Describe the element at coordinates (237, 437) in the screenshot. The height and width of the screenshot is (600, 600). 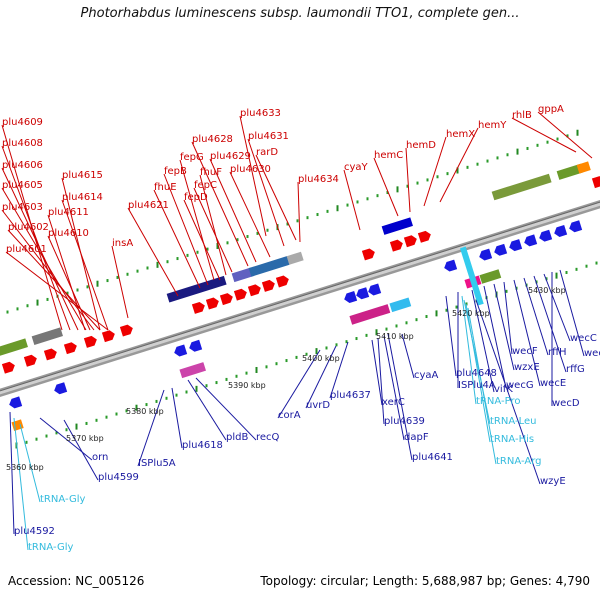
I see `label-pldB: pldB` at that location.